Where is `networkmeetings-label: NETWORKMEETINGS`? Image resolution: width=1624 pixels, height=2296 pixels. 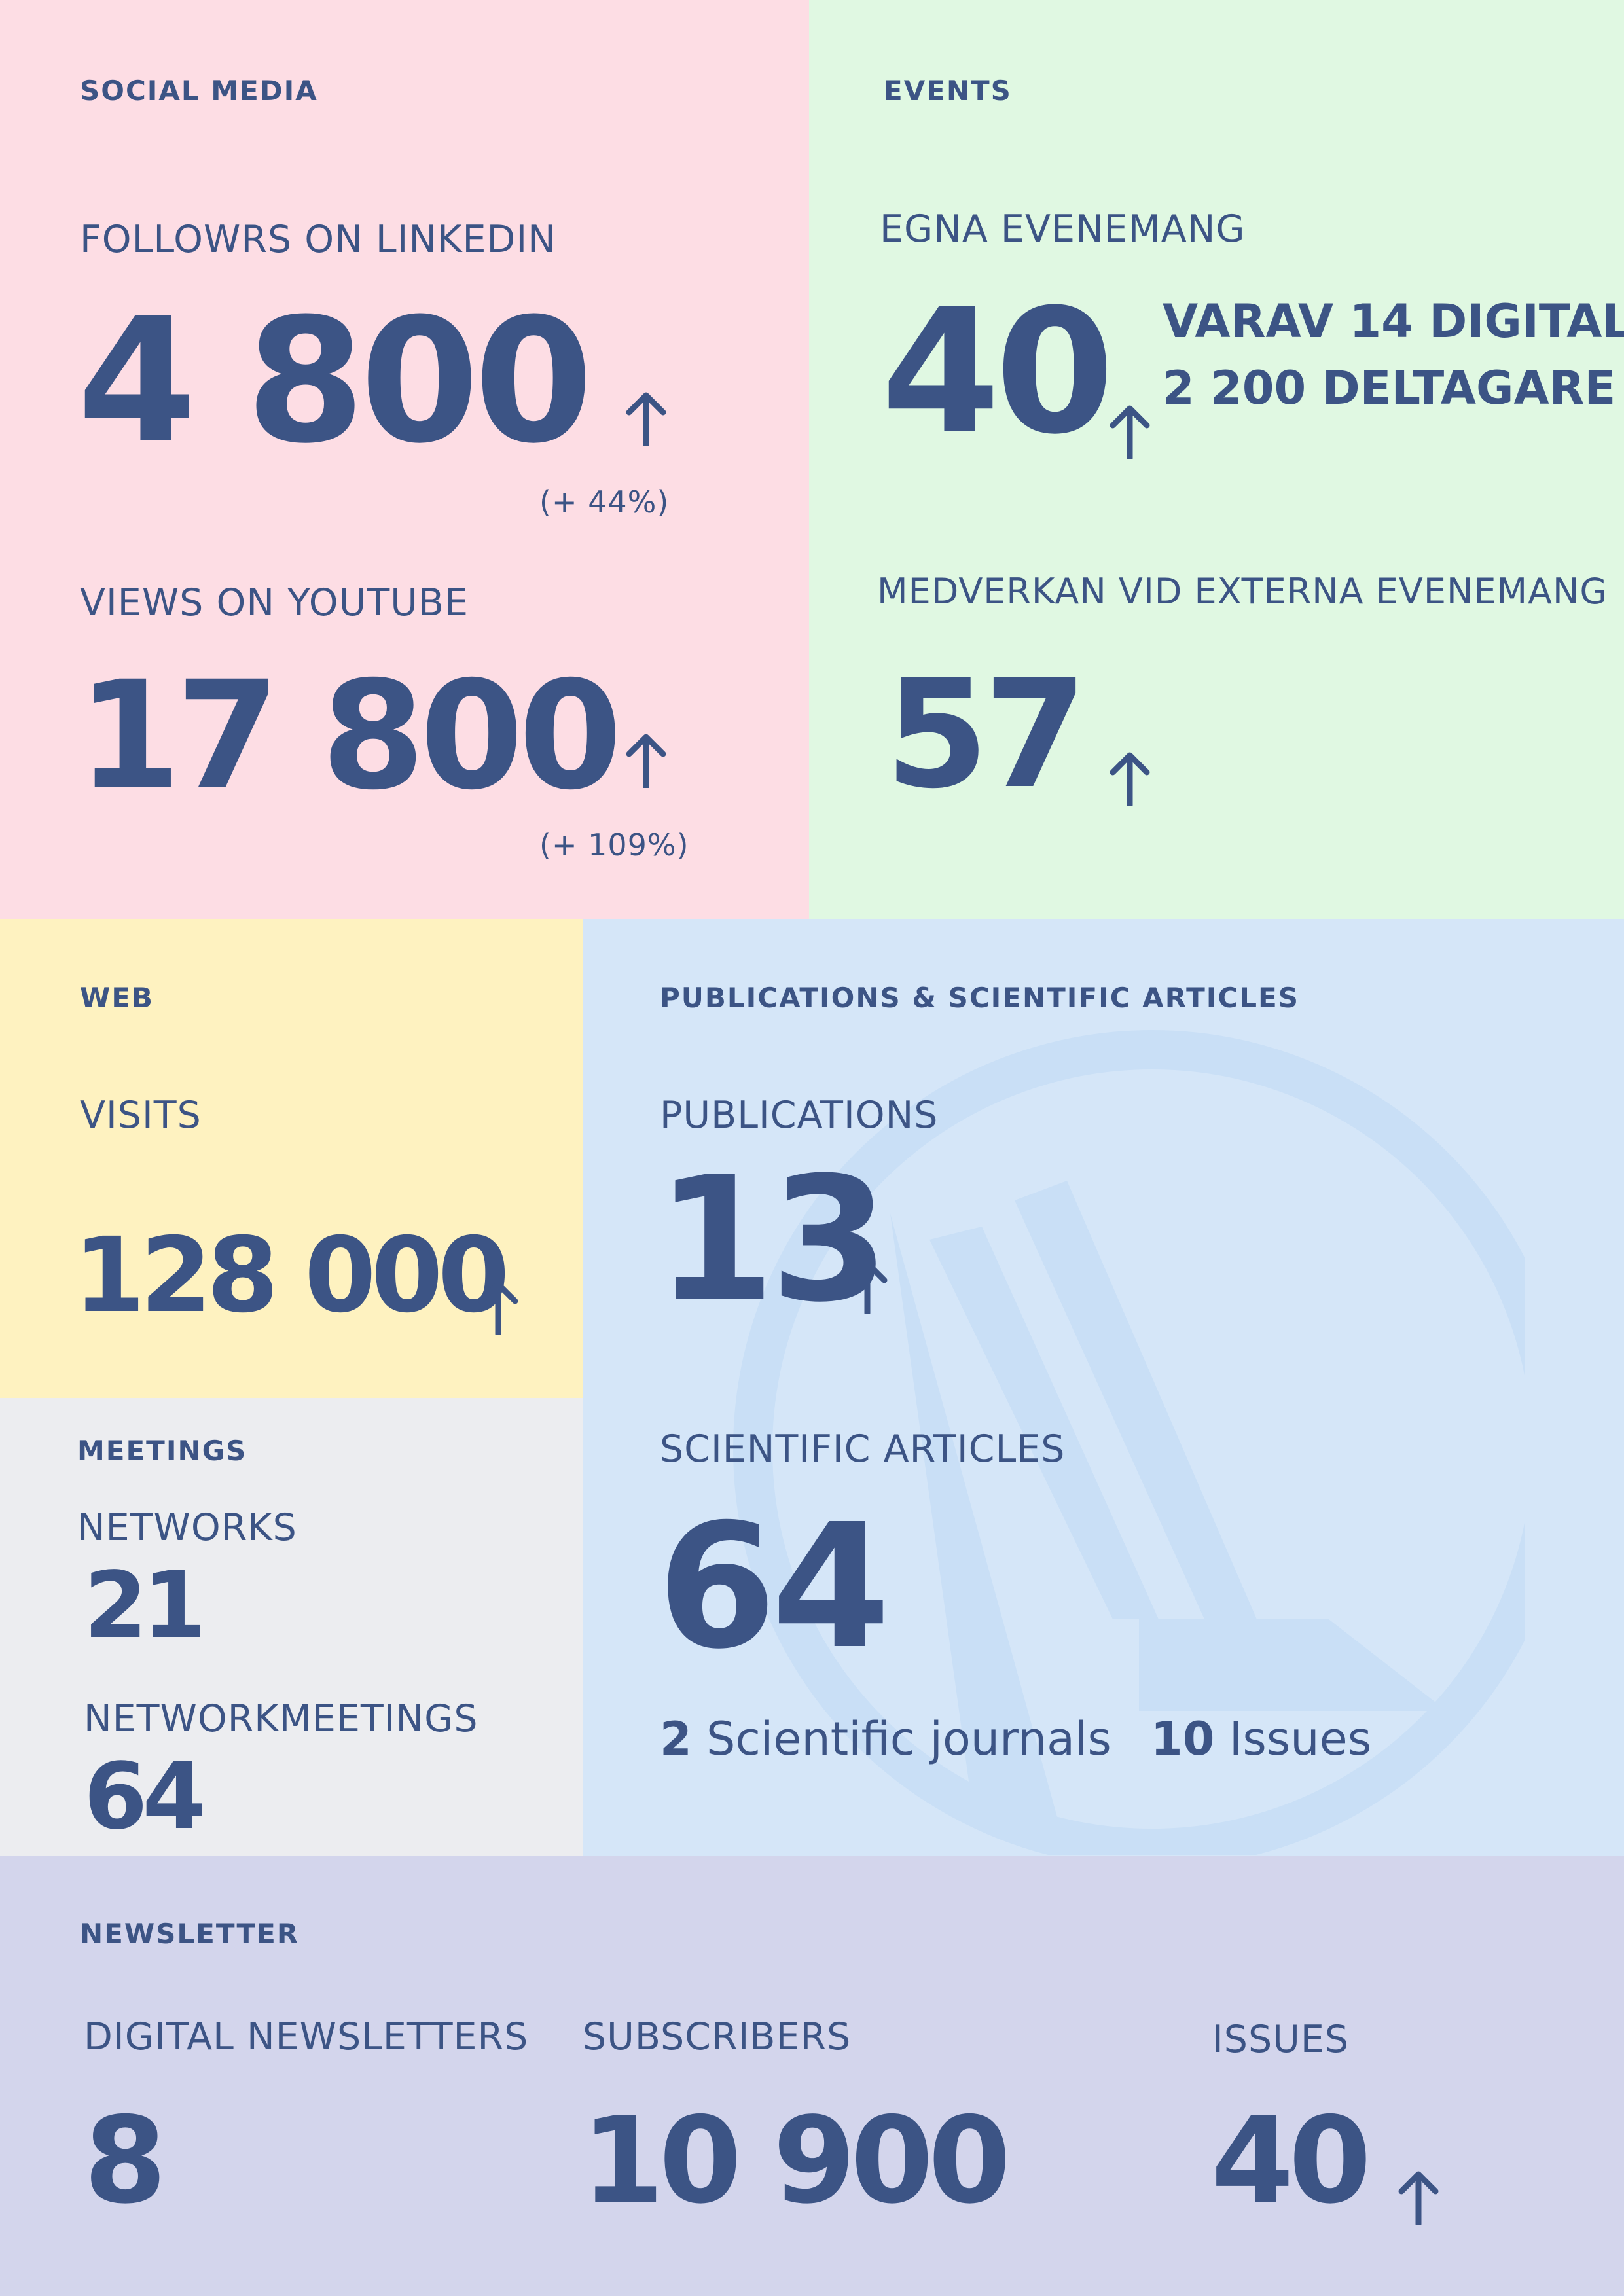
networkmeetings-label: NETWORKMEETINGS is located at coordinates (281, 1718).